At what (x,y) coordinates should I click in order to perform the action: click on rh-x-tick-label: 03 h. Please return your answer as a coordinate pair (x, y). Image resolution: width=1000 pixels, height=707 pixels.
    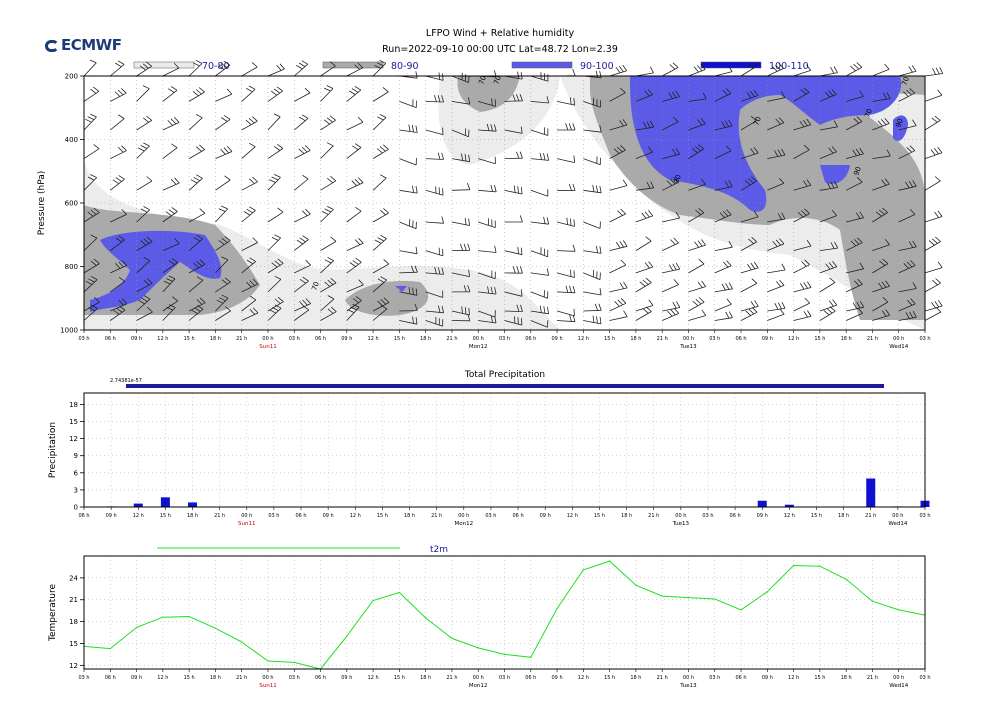
    Looking at the image, I should click on (924, 339).